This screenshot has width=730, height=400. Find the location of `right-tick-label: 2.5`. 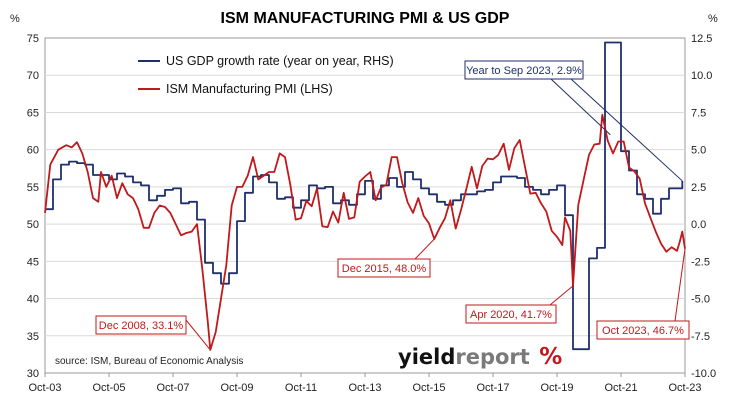

right-tick-label: 2.5 is located at coordinates (698, 188).